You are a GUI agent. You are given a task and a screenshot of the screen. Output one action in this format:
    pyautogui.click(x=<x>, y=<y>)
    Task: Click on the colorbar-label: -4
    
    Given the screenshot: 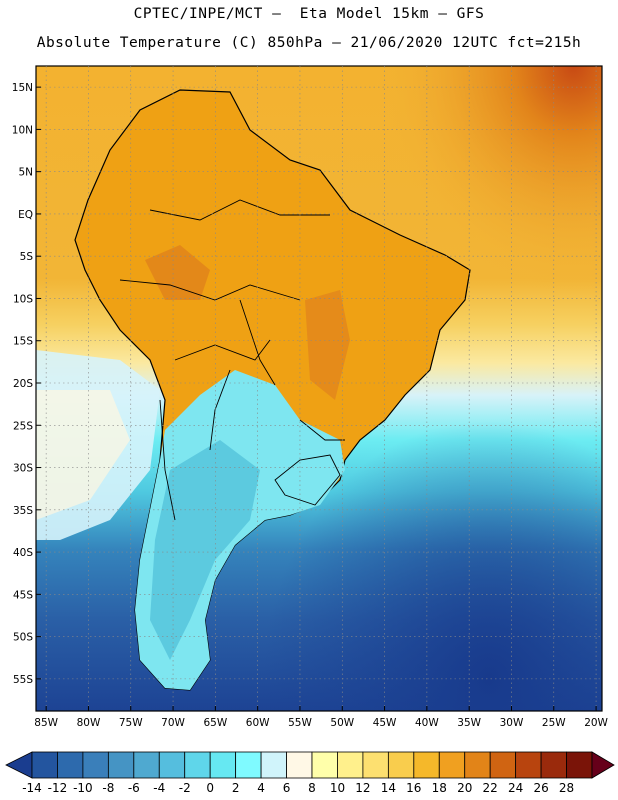 What is the action you would take?
    pyautogui.click(x=159, y=788)
    